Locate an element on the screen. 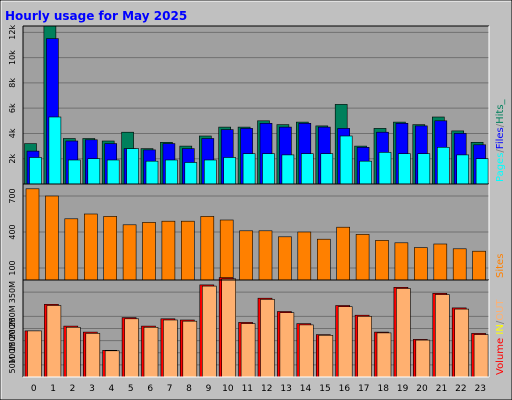  y-tick-label: 6k is located at coordinates (12, 108).